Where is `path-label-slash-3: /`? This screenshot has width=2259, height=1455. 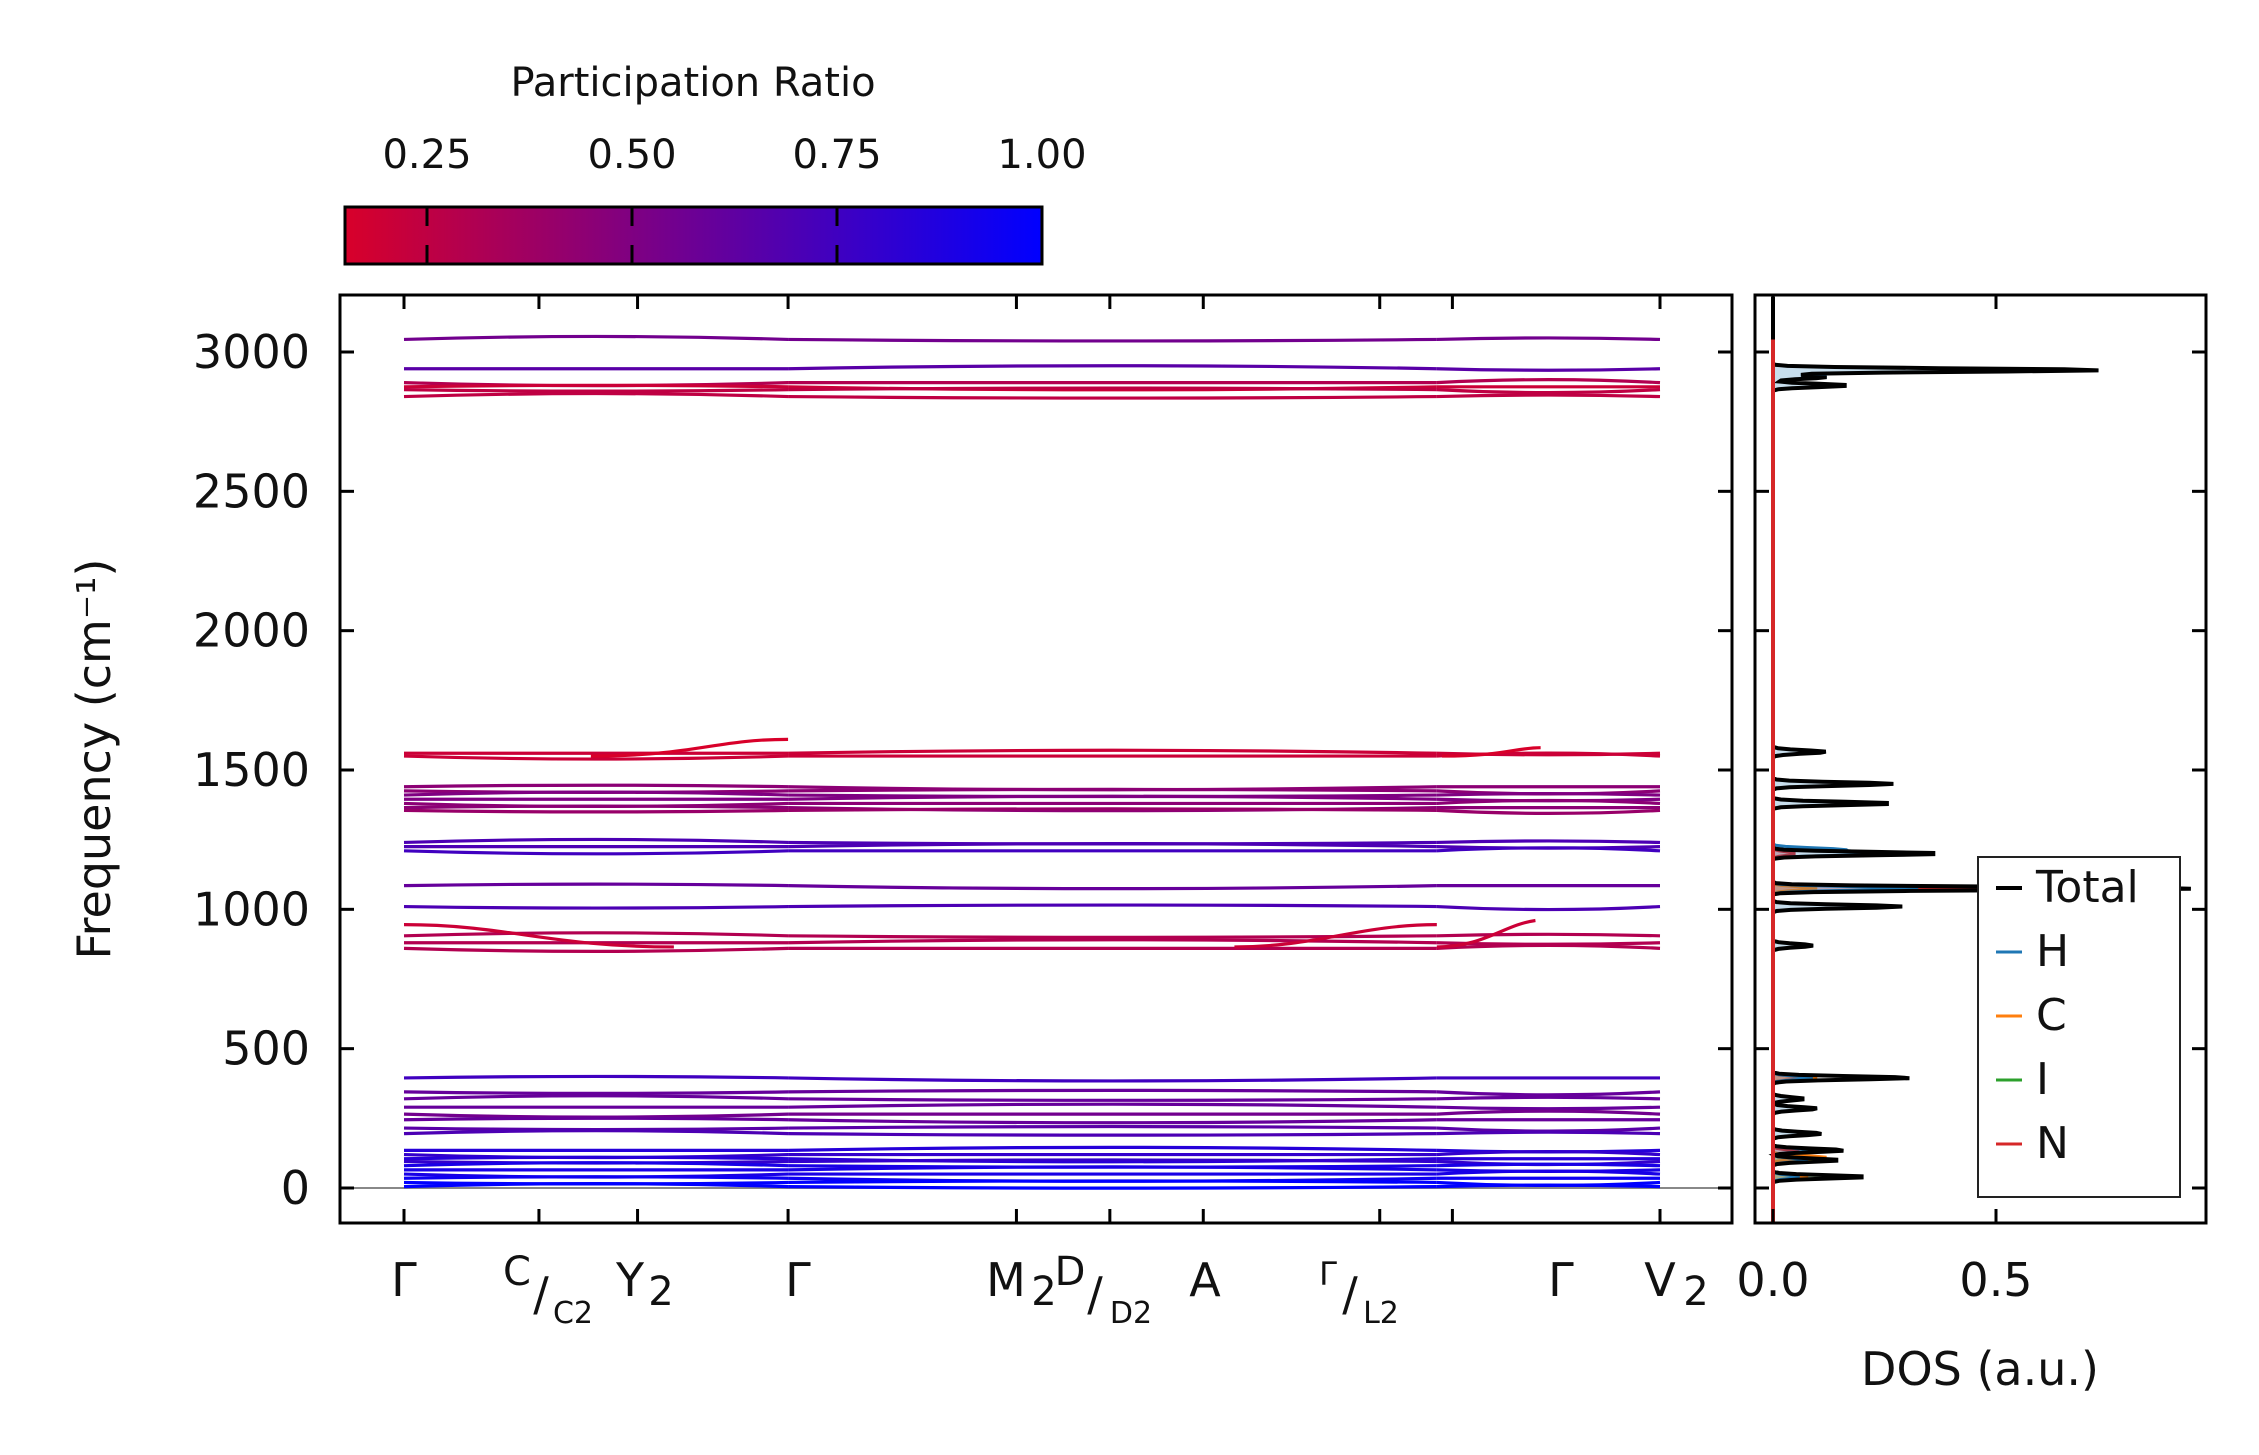 path-label-slash-3: / is located at coordinates (1350, 1294).